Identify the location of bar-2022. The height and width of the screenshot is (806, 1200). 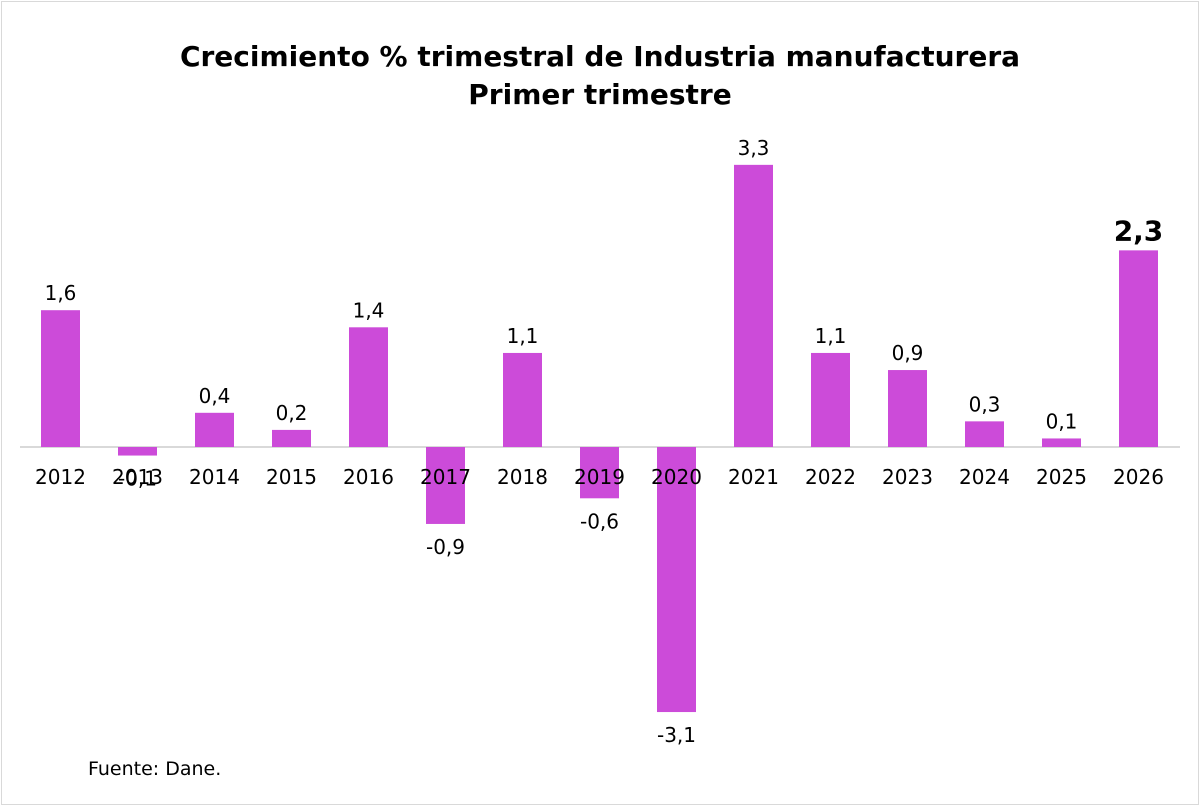
(830, 399).